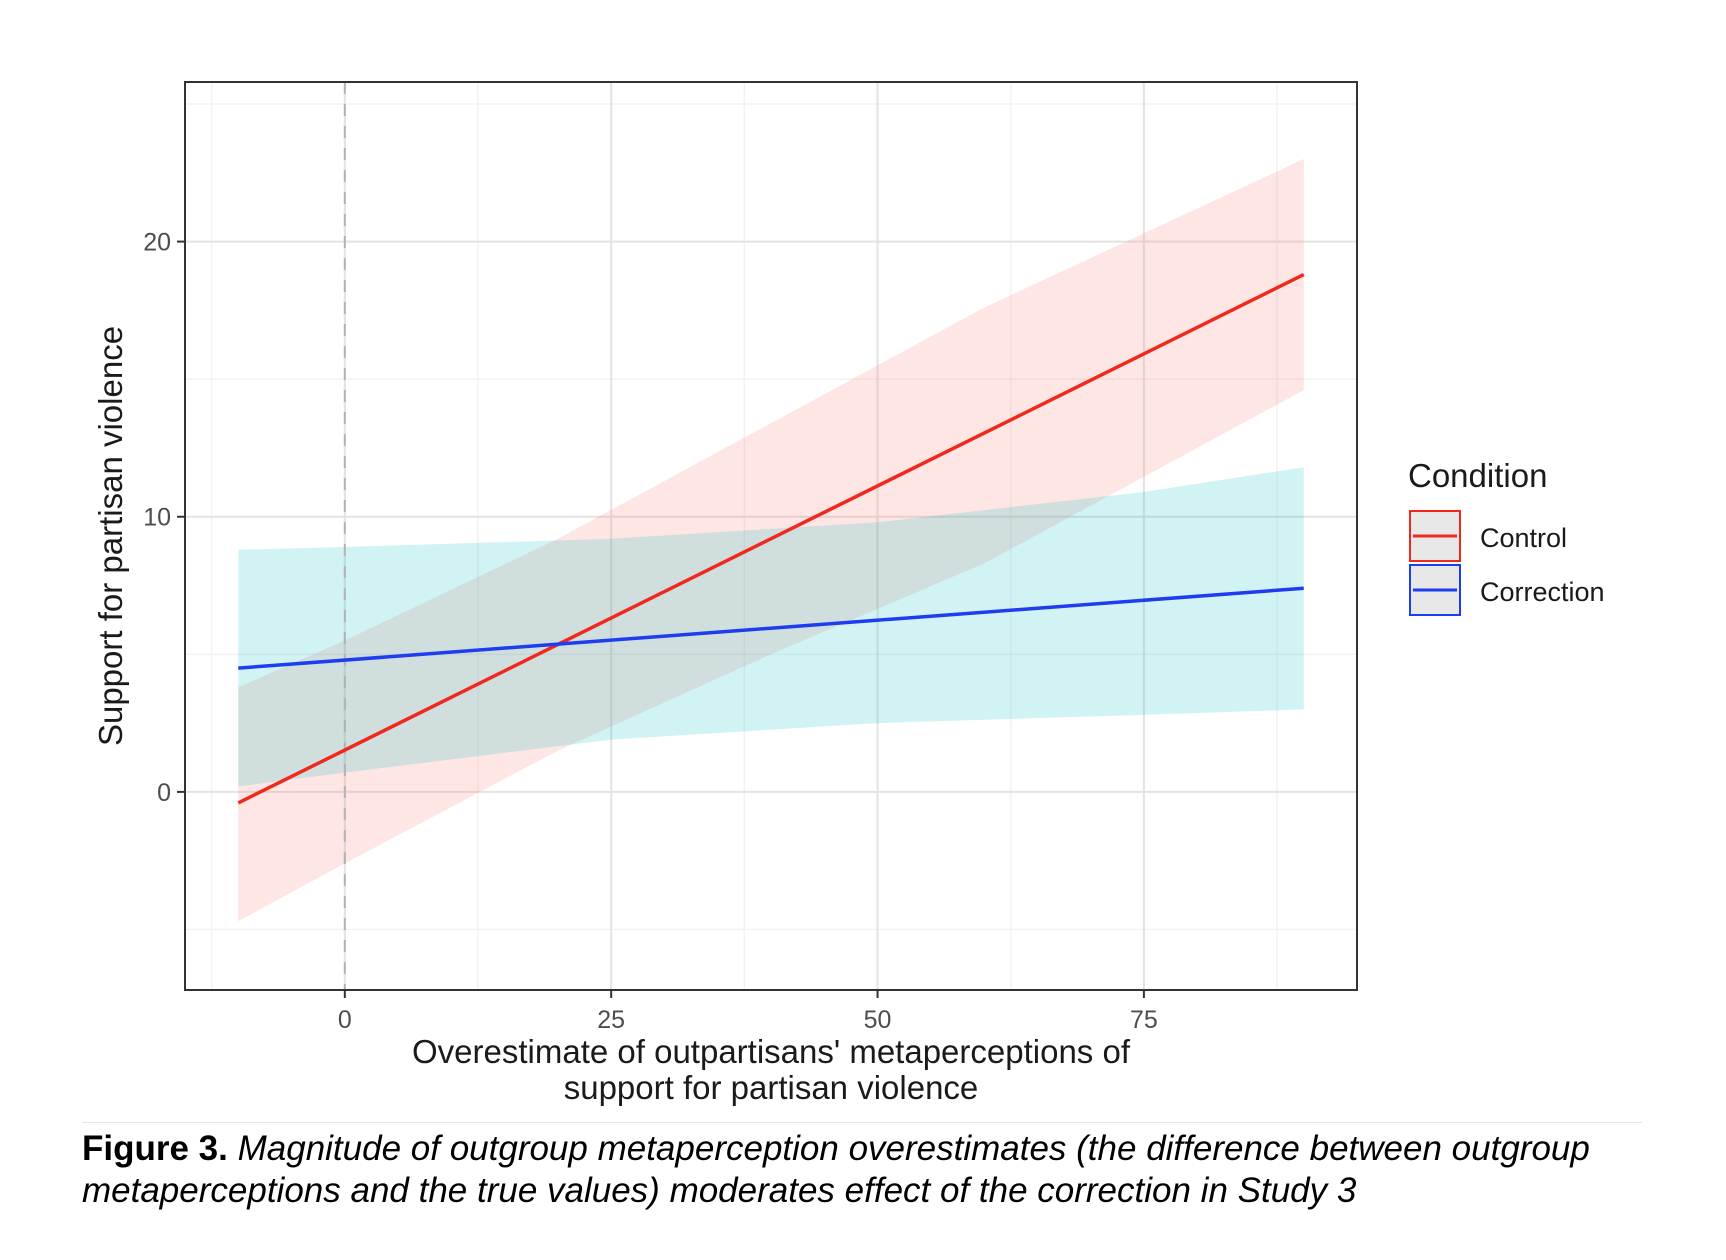 Image resolution: width=1726 pixels, height=1260 pixels. Describe the element at coordinates (878, 1020) in the screenshot. I see `x-tick-label: 50` at that location.